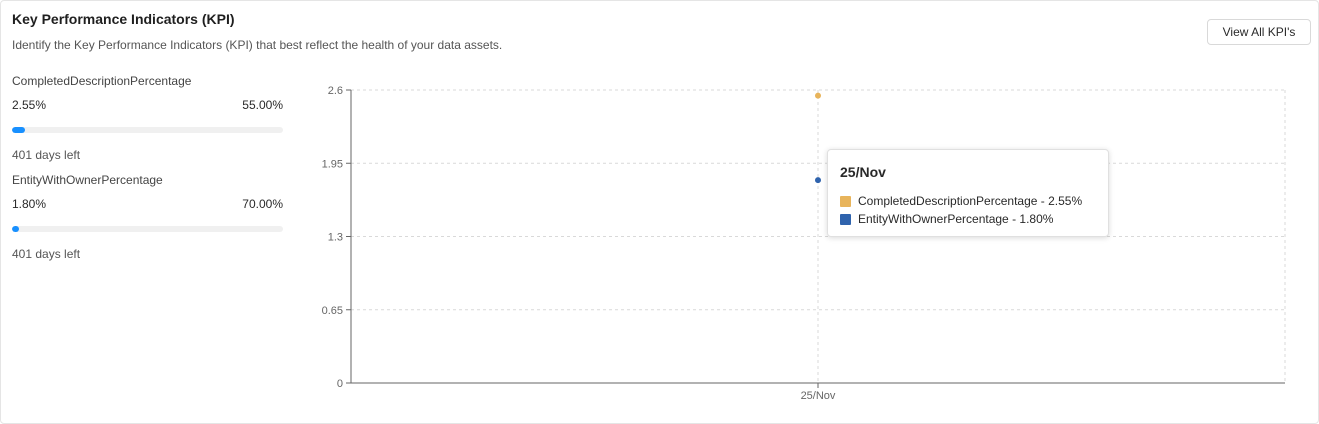  What do you see at coordinates (147, 105) in the screenshot?
I see `kpi-values: 2.55% 55.00%` at bounding box center [147, 105].